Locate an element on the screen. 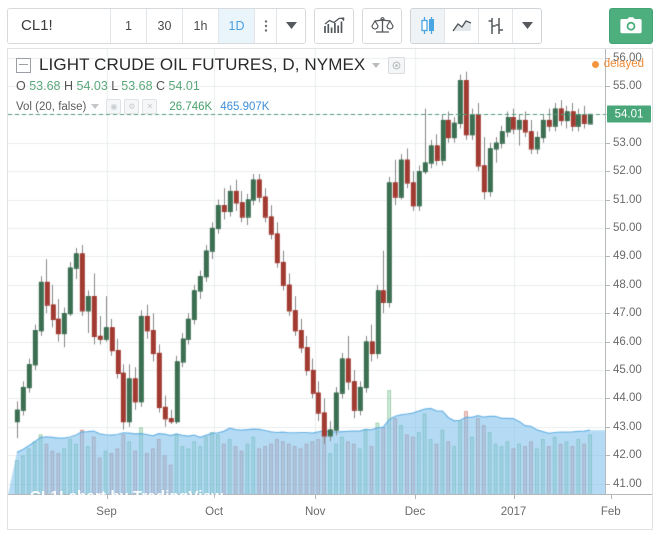  more-timeframes-icon is located at coordinates (266, 25).